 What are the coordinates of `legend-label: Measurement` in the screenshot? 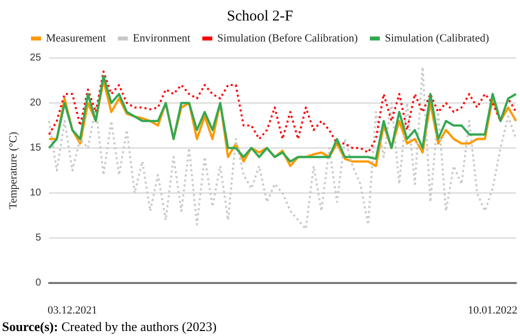 It's located at (76, 38).